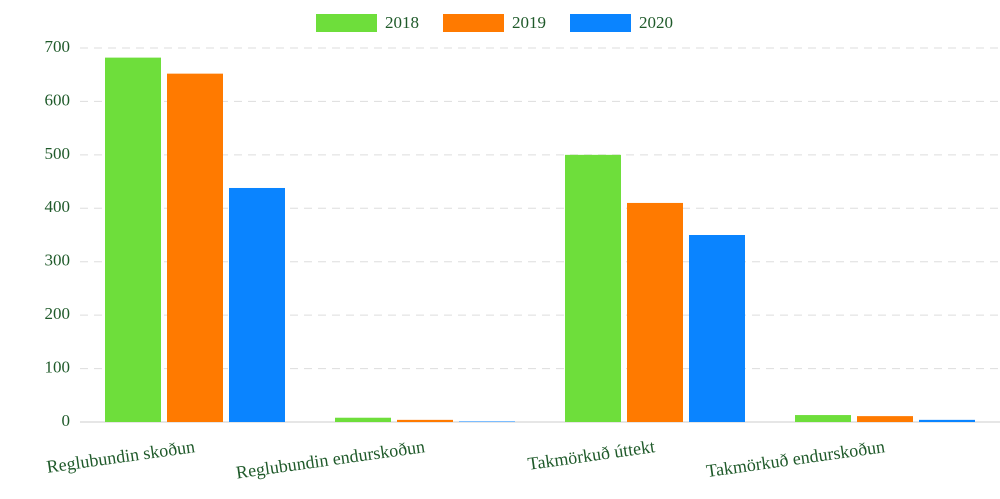 The image size is (1000, 499). Describe the element at coordinates (591, 455) in the screenshot. I see `x-tick-label: Takmörkuð úttekt` at that location.